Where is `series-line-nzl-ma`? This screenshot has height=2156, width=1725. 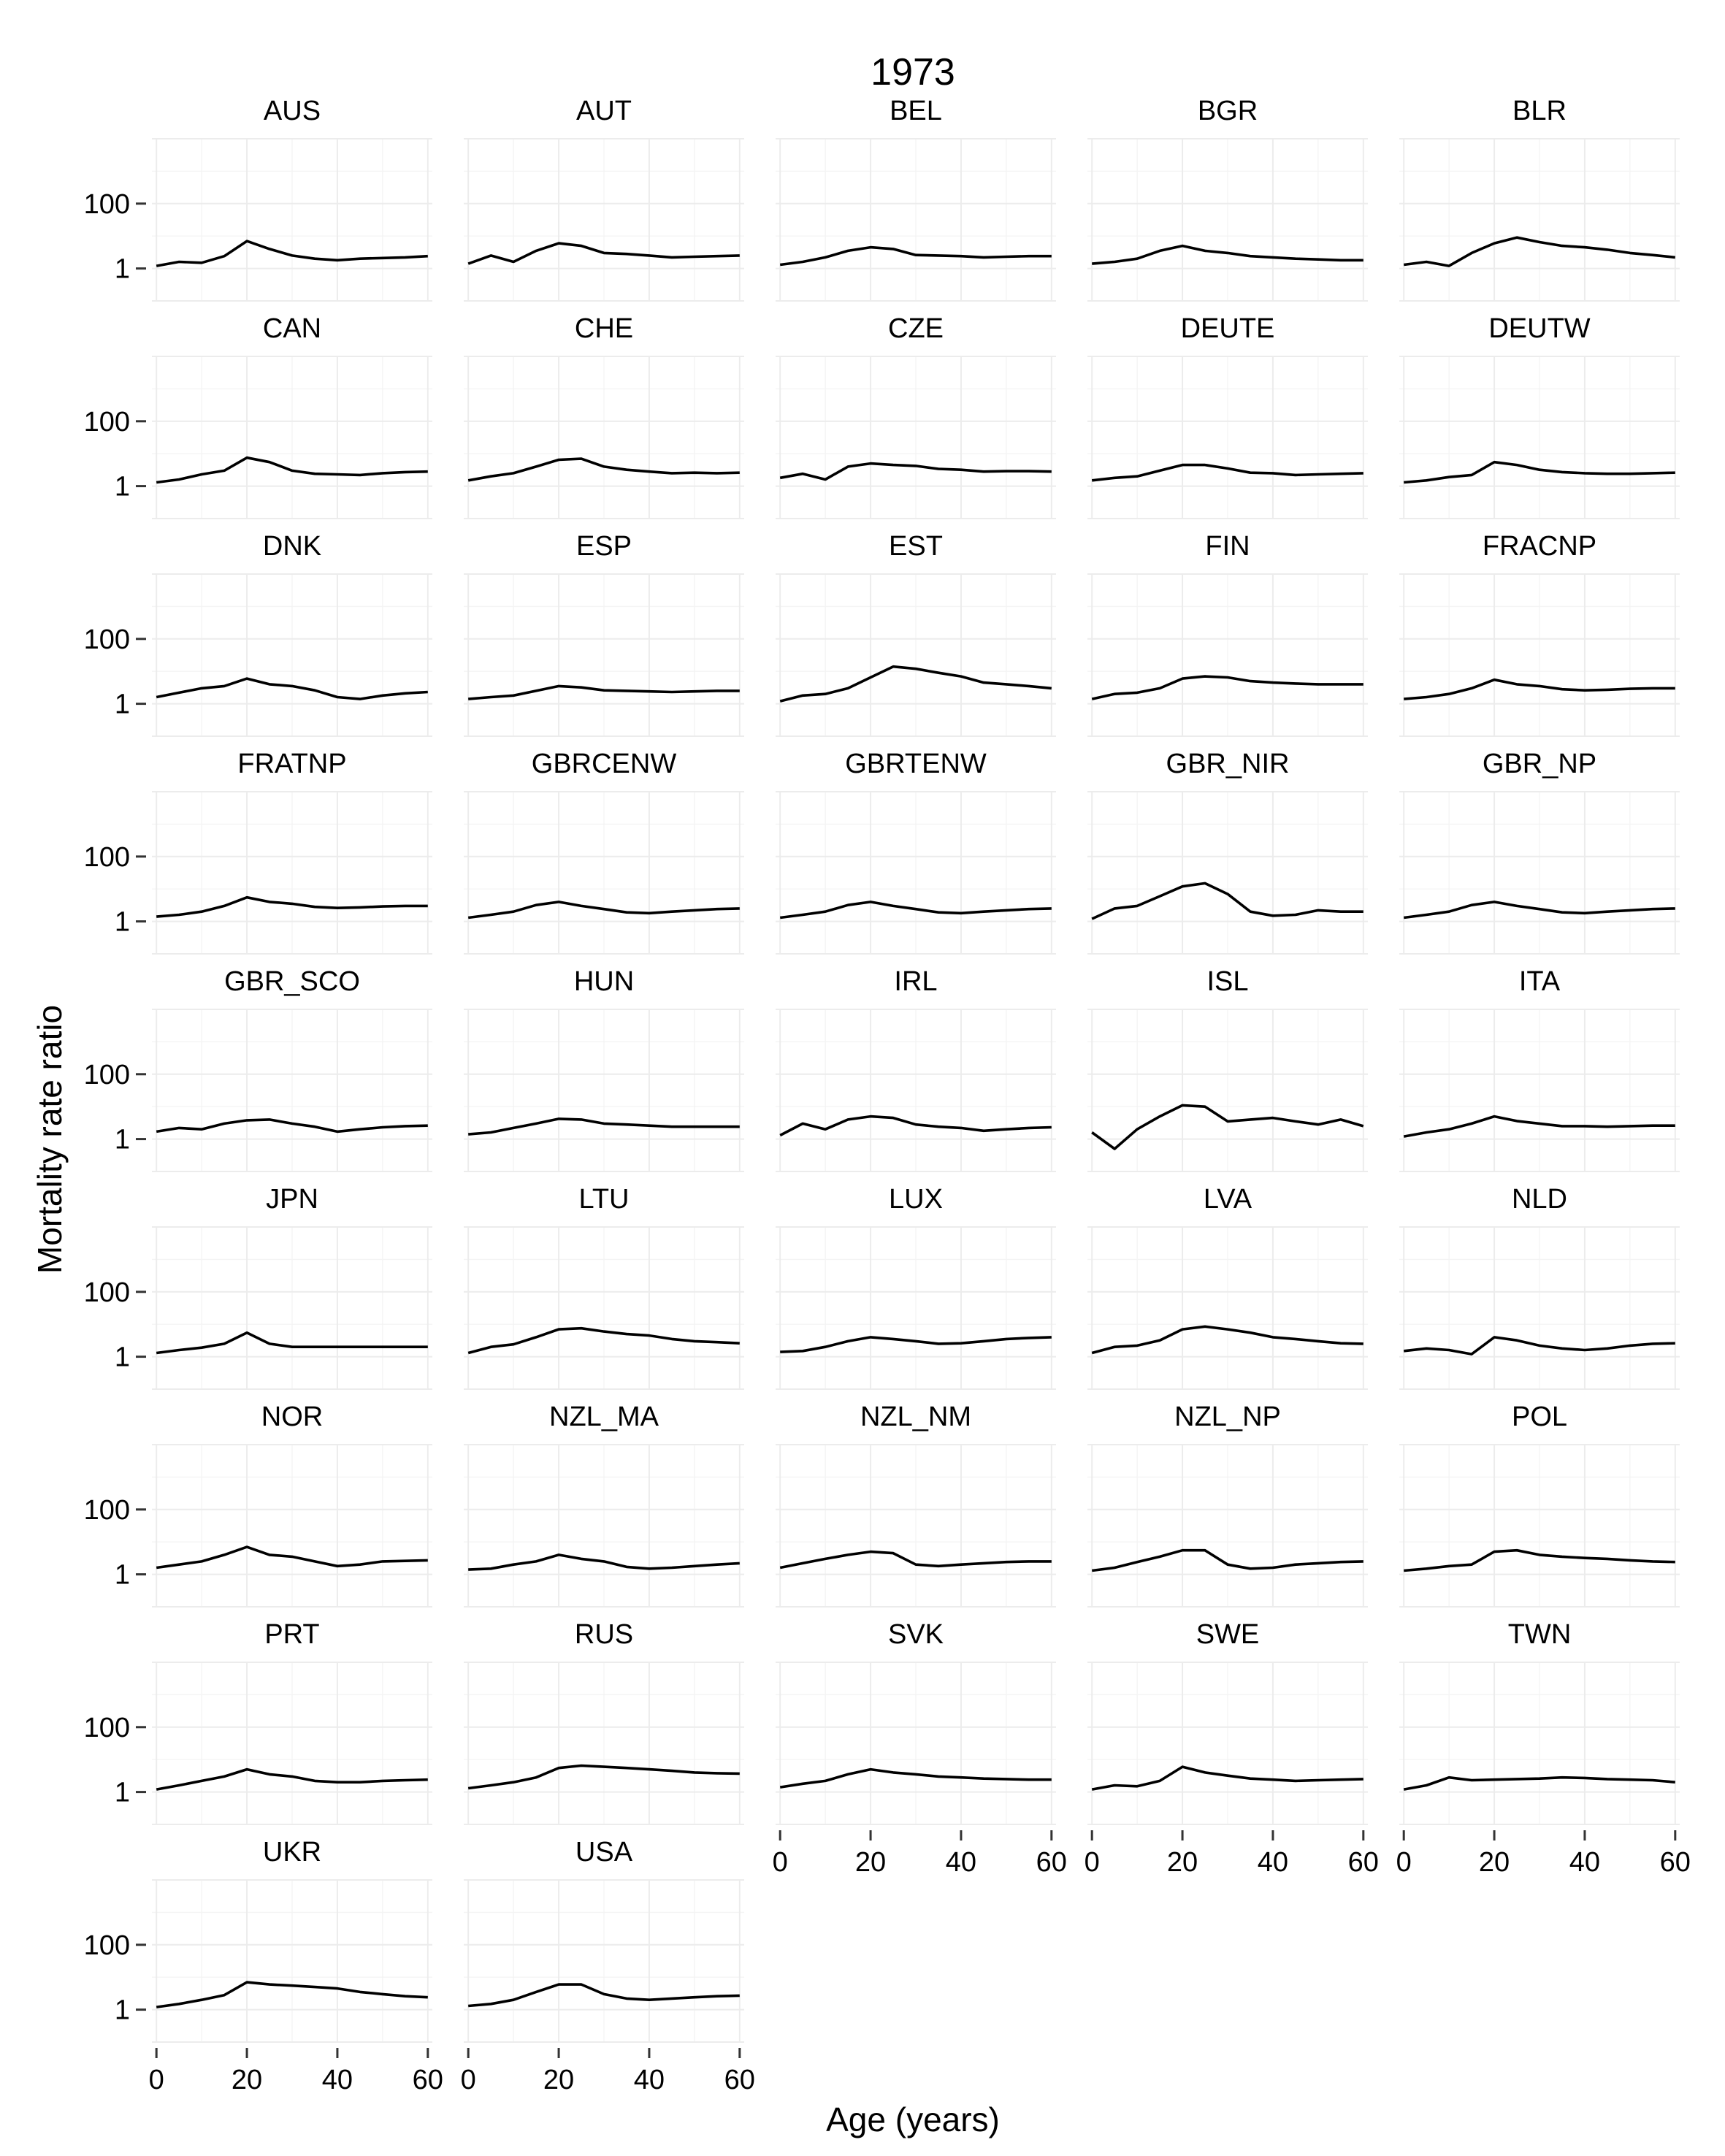 series-line-nzl-ma is located at coordinates (604, 1562).